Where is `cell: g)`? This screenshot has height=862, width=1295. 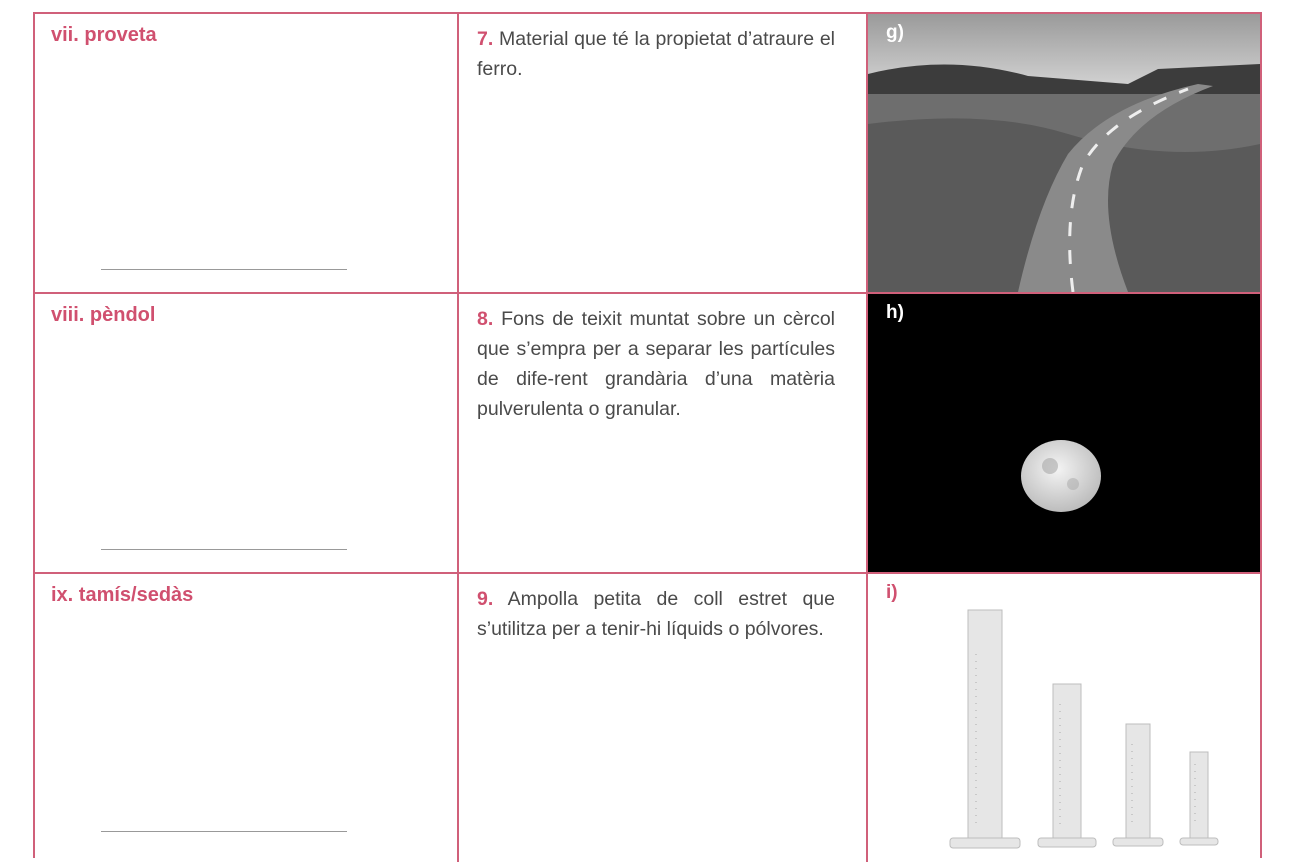
cell: g) is located at coordinates (1064, 153).